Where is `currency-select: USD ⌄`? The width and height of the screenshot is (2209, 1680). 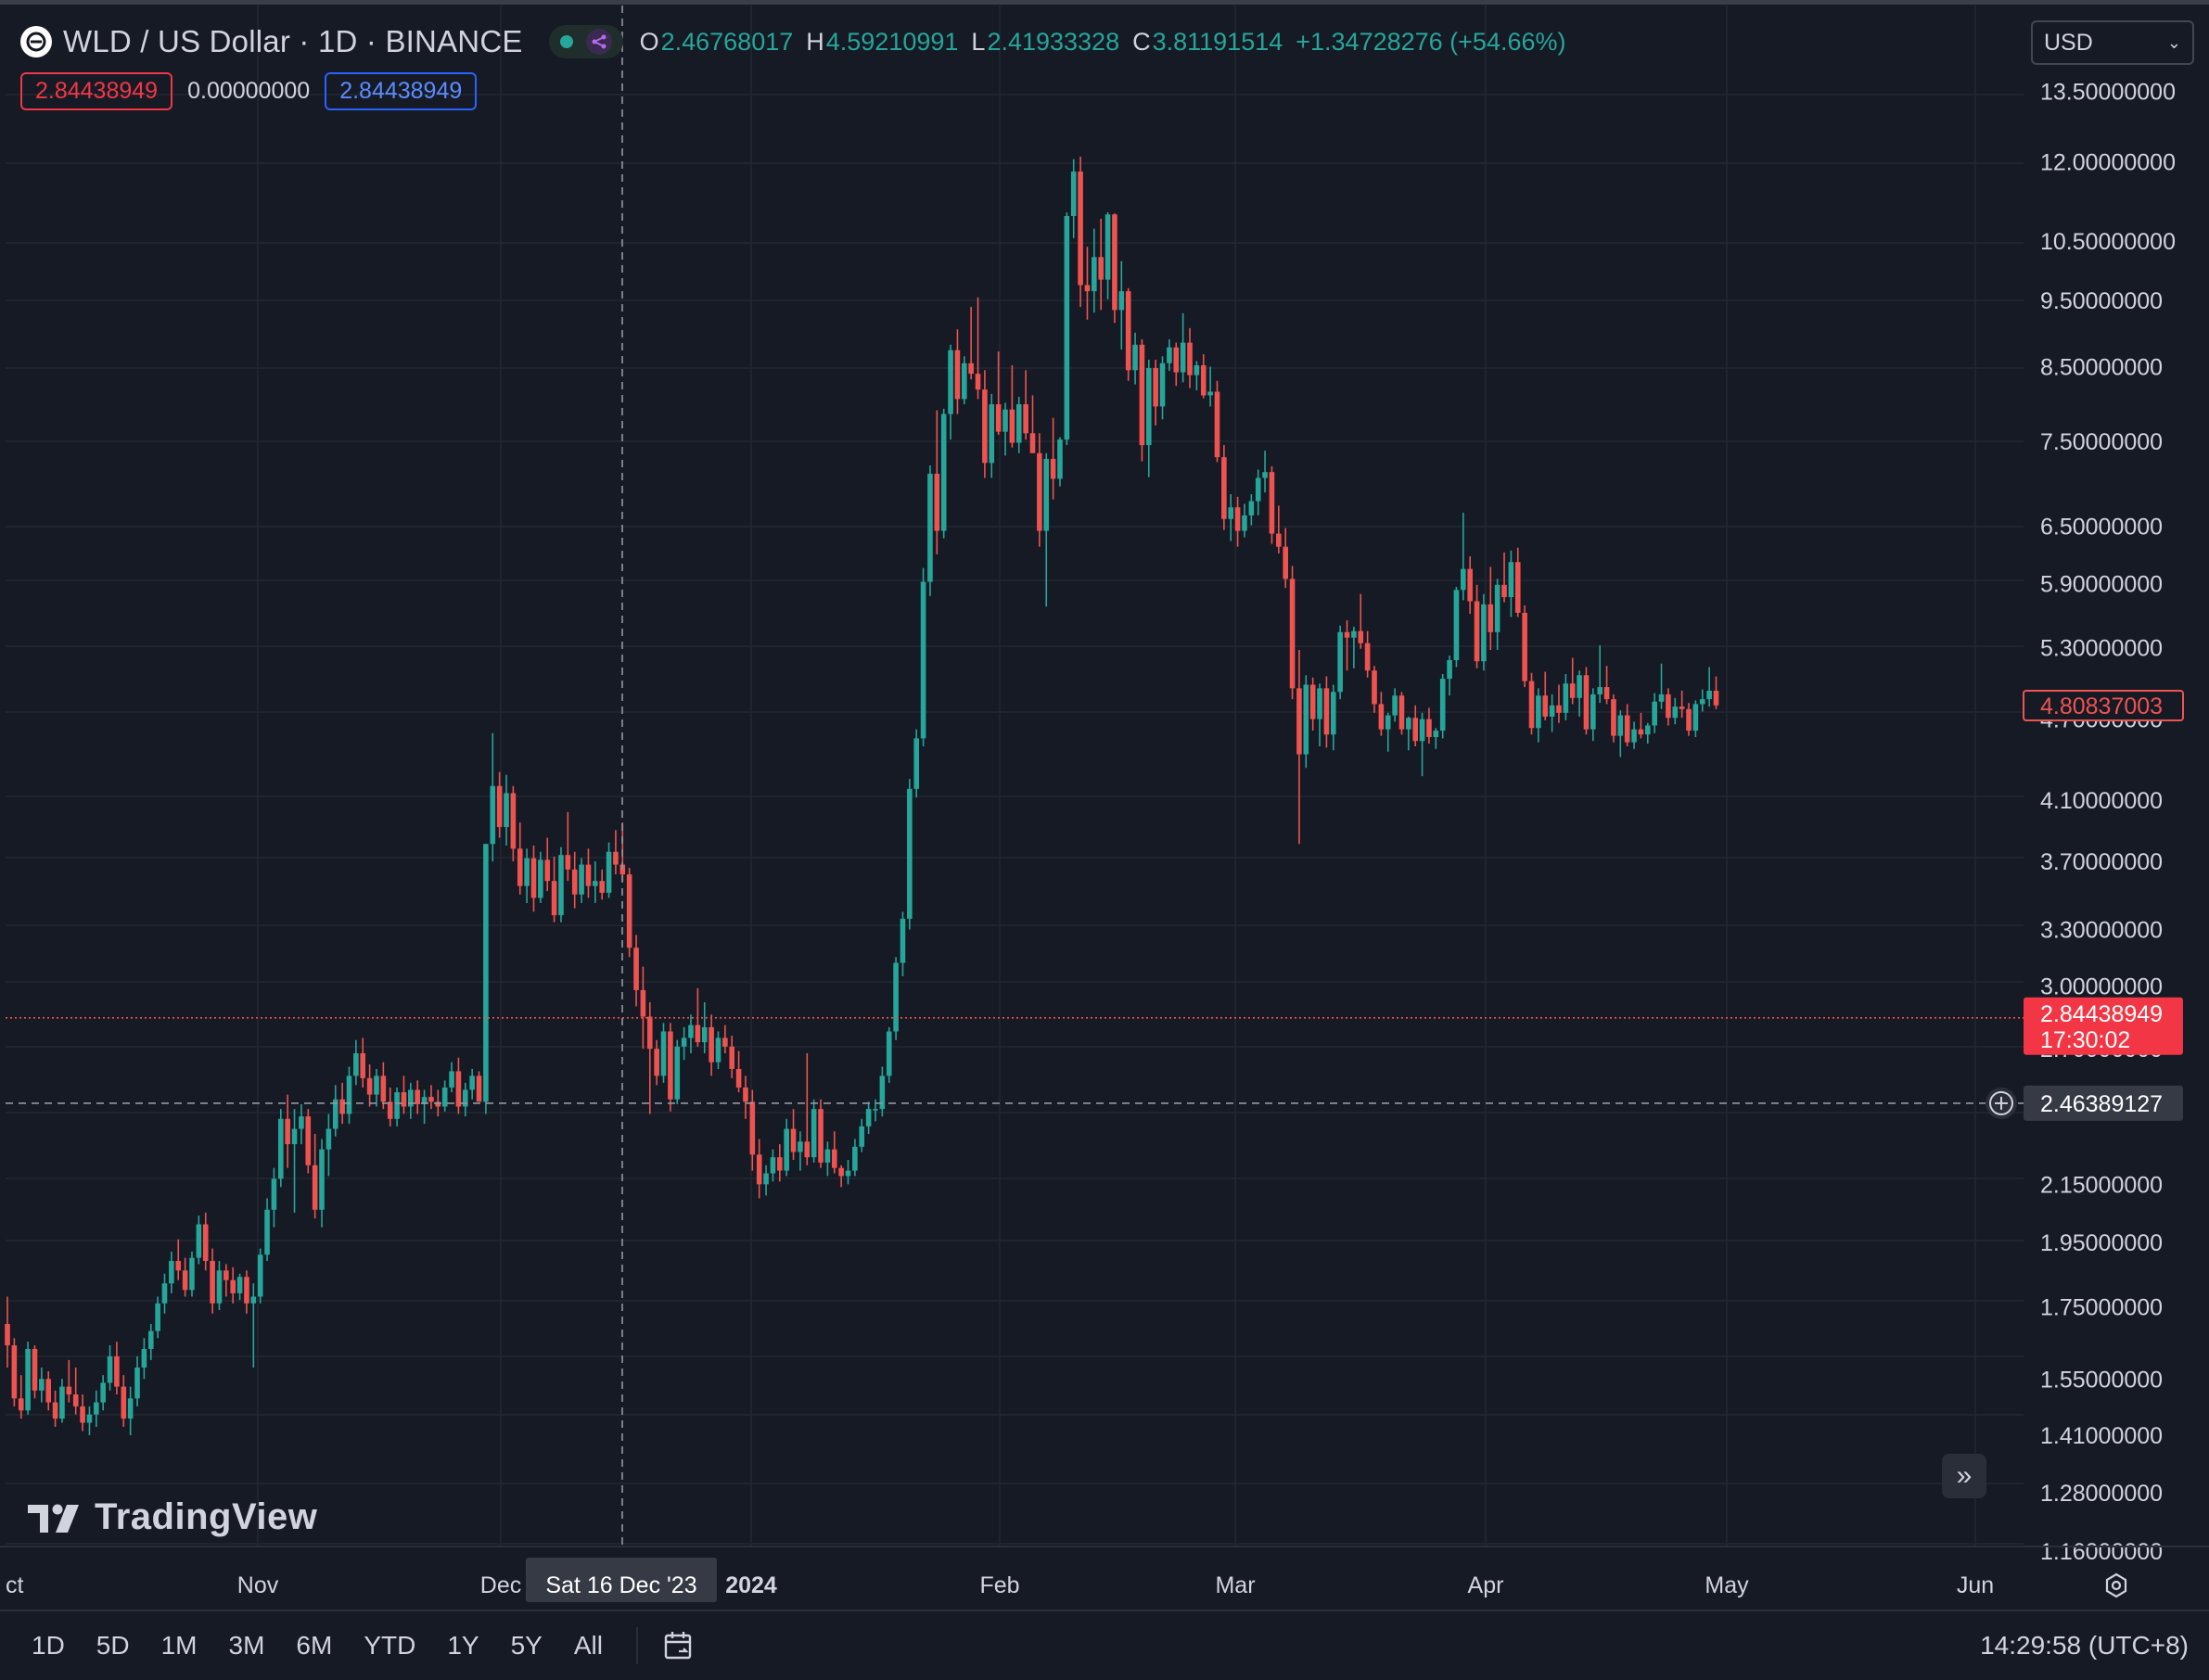 currency-select: USD ⌄ is located at coordinates (2112, 42).